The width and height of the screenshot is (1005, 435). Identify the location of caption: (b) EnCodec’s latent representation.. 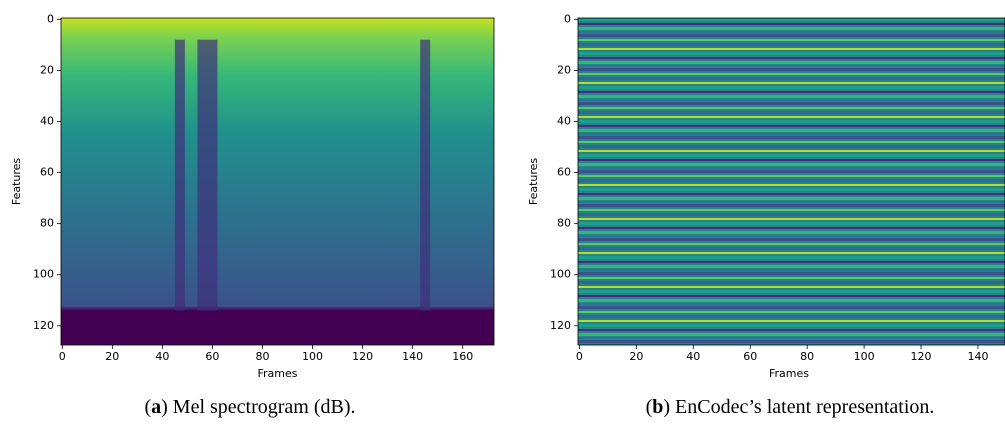
(790, 407).